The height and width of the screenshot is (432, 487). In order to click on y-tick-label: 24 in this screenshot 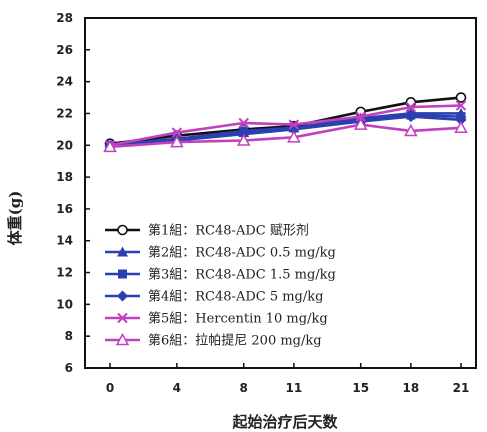, I will do `click(64, 82)`.